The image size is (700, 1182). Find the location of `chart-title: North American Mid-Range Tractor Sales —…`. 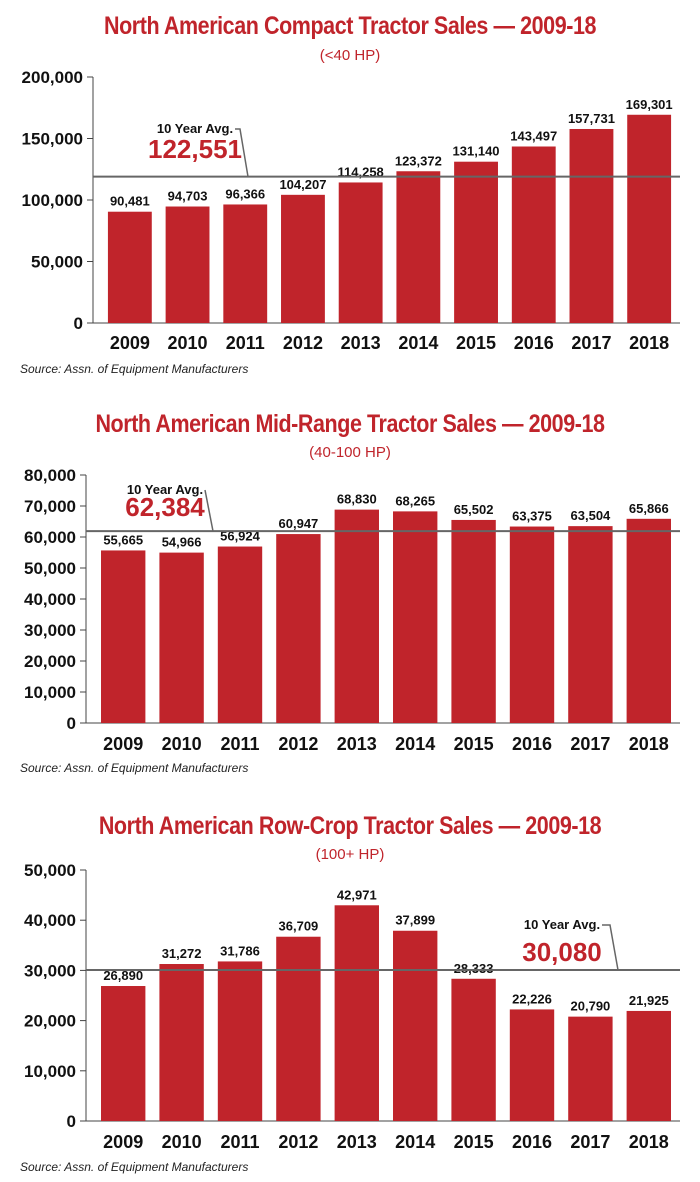

chart-title: North American Mid-Range Tractor Sales —… is located at coordinates (350, 424).